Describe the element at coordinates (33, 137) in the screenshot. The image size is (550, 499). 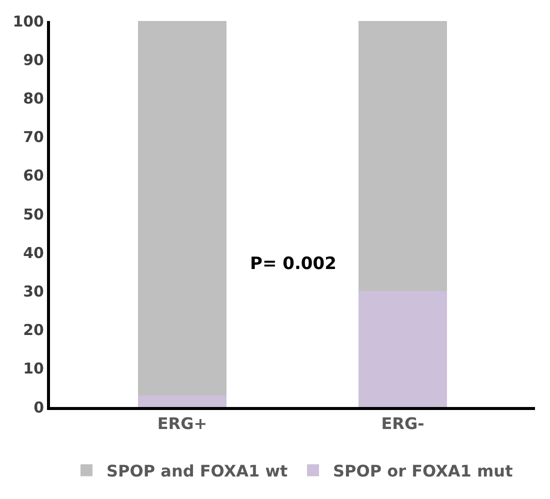
I see `y-tick-label: 70` at that location.